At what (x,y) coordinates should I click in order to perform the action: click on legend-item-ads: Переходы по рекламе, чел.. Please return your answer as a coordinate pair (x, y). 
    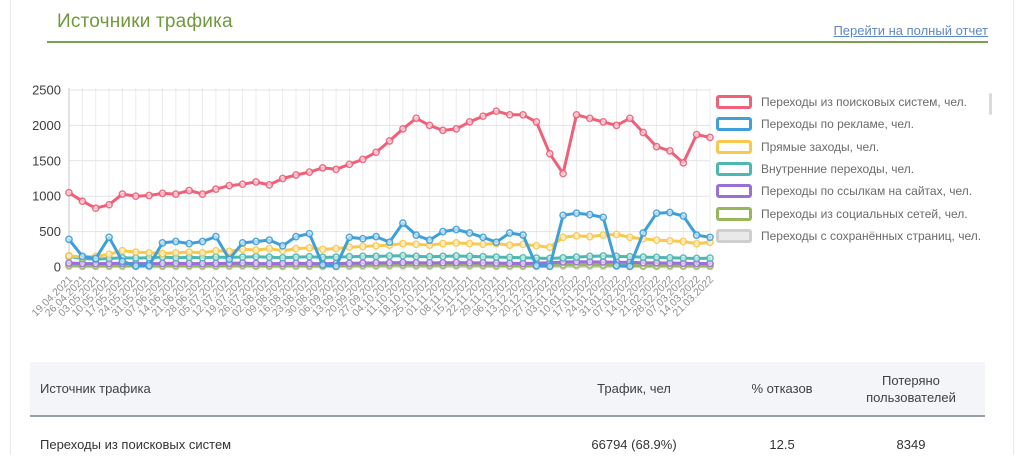
    Looking at the image, I should click on (856, 124).